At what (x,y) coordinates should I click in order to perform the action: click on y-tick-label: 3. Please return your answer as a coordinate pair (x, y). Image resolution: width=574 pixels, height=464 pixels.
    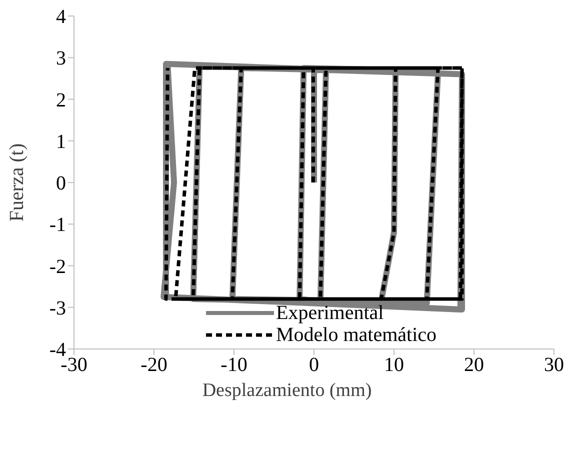
    Looking at the image, I should click on (61, 59).